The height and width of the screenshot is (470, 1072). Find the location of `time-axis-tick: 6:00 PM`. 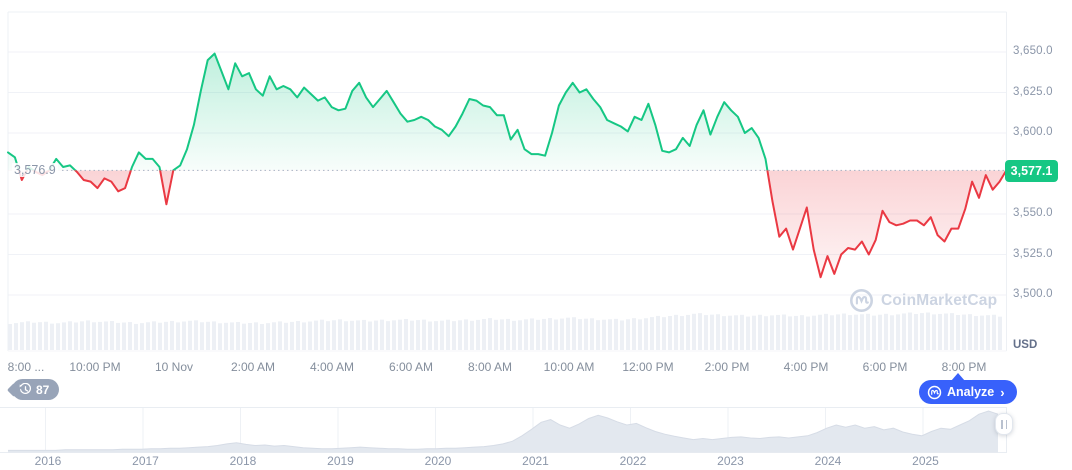

time-axis-tick: 6:00 PM is located at coordinates (885, 367).